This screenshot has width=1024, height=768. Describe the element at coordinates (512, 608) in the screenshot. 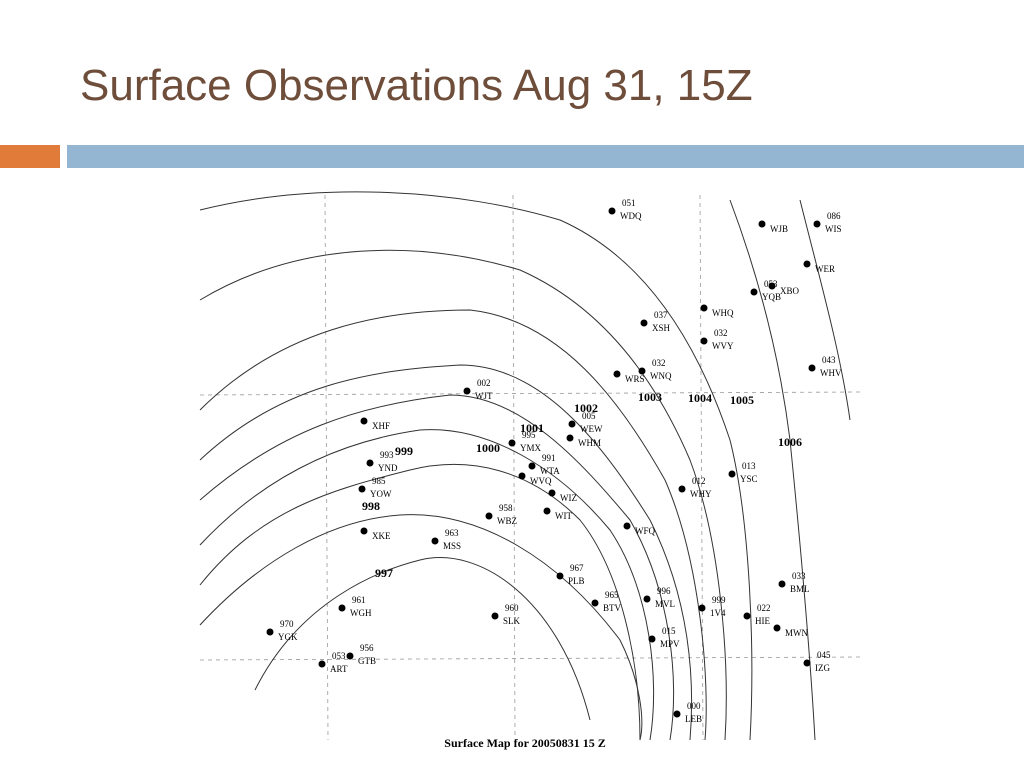

I see `station-pressure: 960` at that location.